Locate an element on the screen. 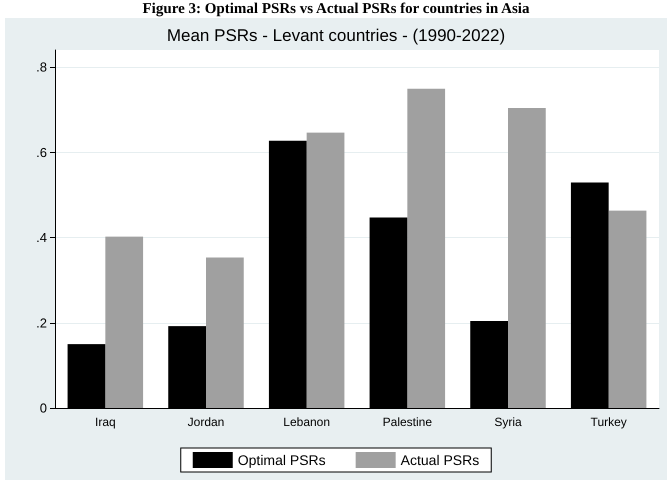  x-tick-label: Syria is located at coordinates (508, 422).